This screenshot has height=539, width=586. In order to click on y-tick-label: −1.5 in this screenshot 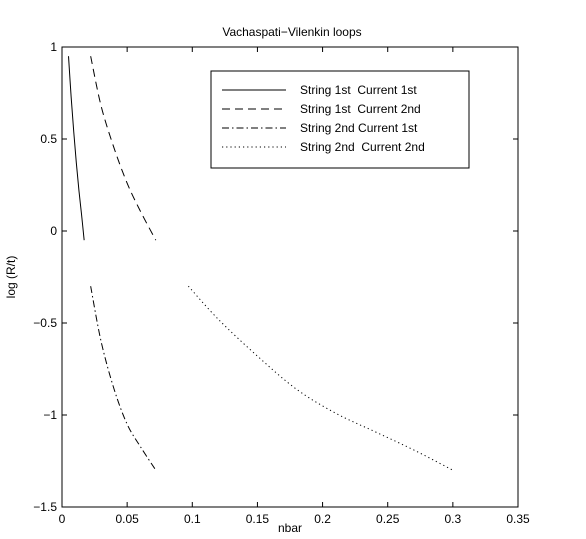, I will do `click(45, 507)`.